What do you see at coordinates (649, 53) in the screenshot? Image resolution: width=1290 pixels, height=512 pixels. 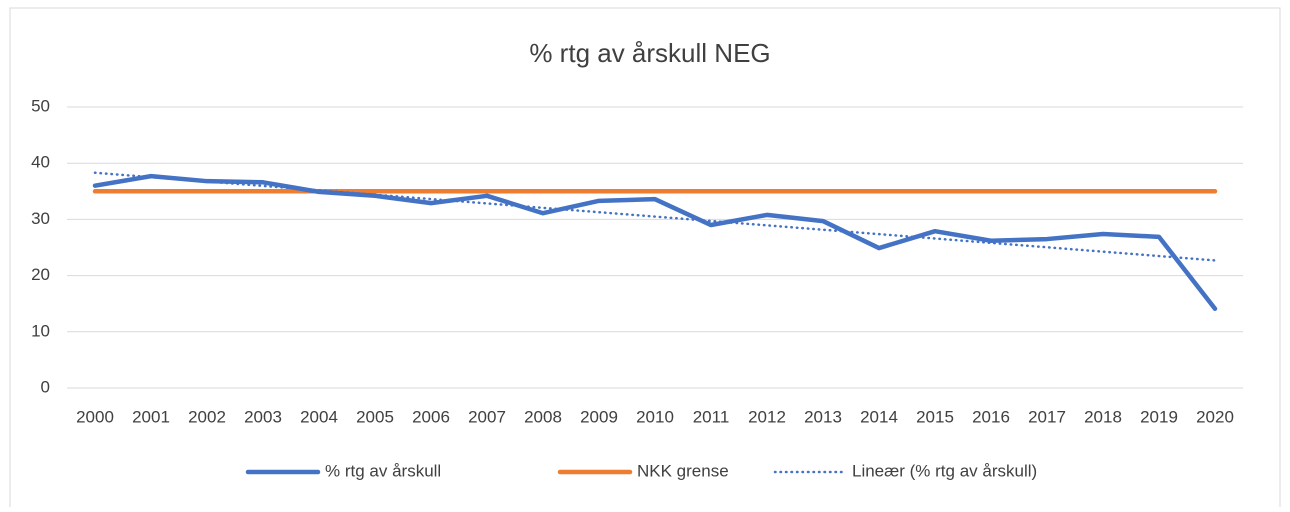 I see `chart-title: % rtg av årskull NEG` at bounding box center [649, 53].